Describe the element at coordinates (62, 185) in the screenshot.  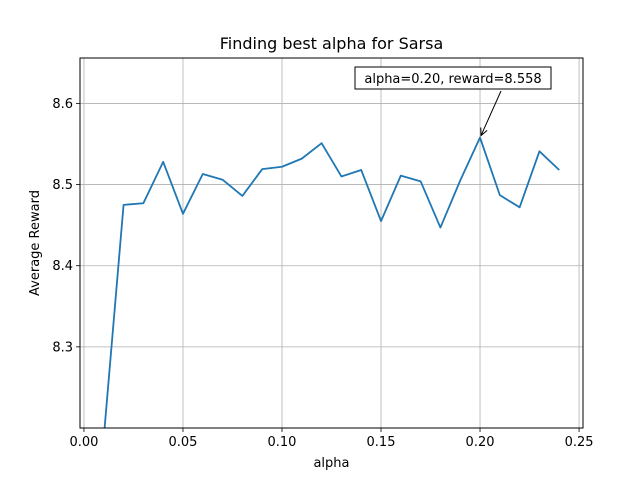
I see `y-tick-label: 8.5` at that location.